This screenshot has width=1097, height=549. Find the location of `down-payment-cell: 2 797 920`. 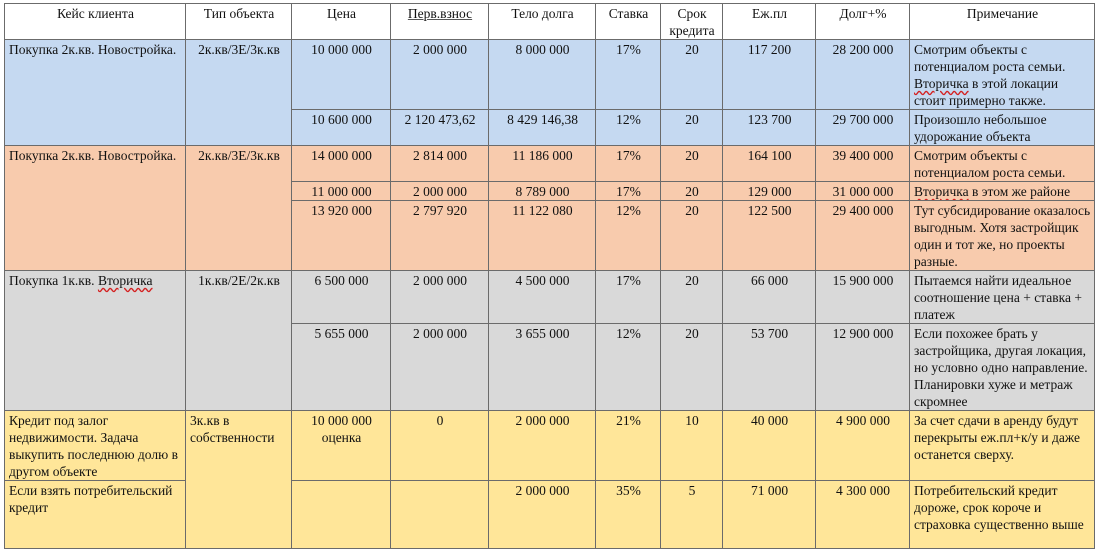

down-payment-cell: 2 797 920 is located at coordinates (439, 235).